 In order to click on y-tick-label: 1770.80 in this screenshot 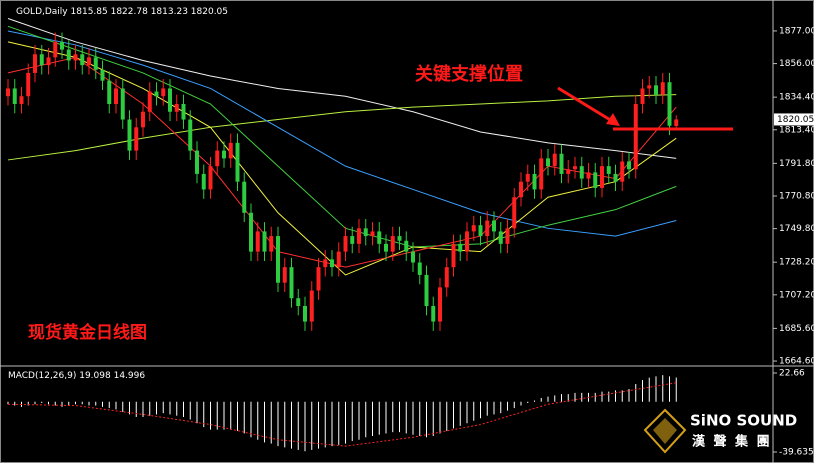, I will do `click(796, 196)`.